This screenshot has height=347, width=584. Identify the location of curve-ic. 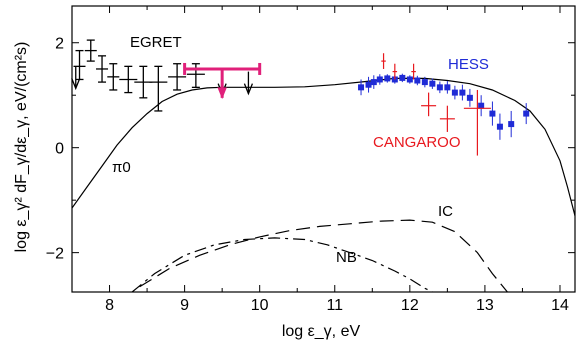
(323, 255).